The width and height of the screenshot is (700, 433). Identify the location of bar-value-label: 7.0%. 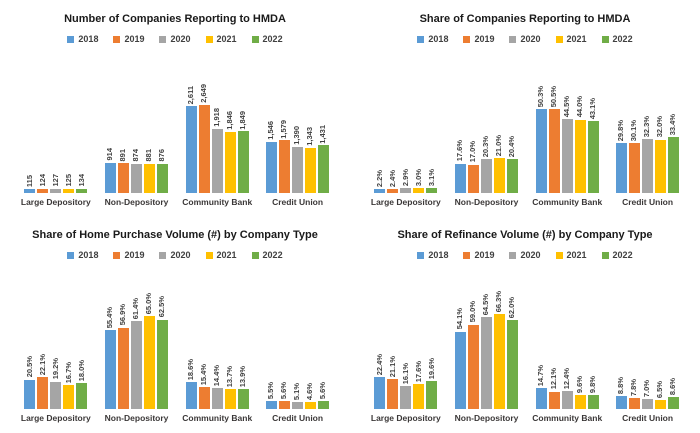
(647, 388).